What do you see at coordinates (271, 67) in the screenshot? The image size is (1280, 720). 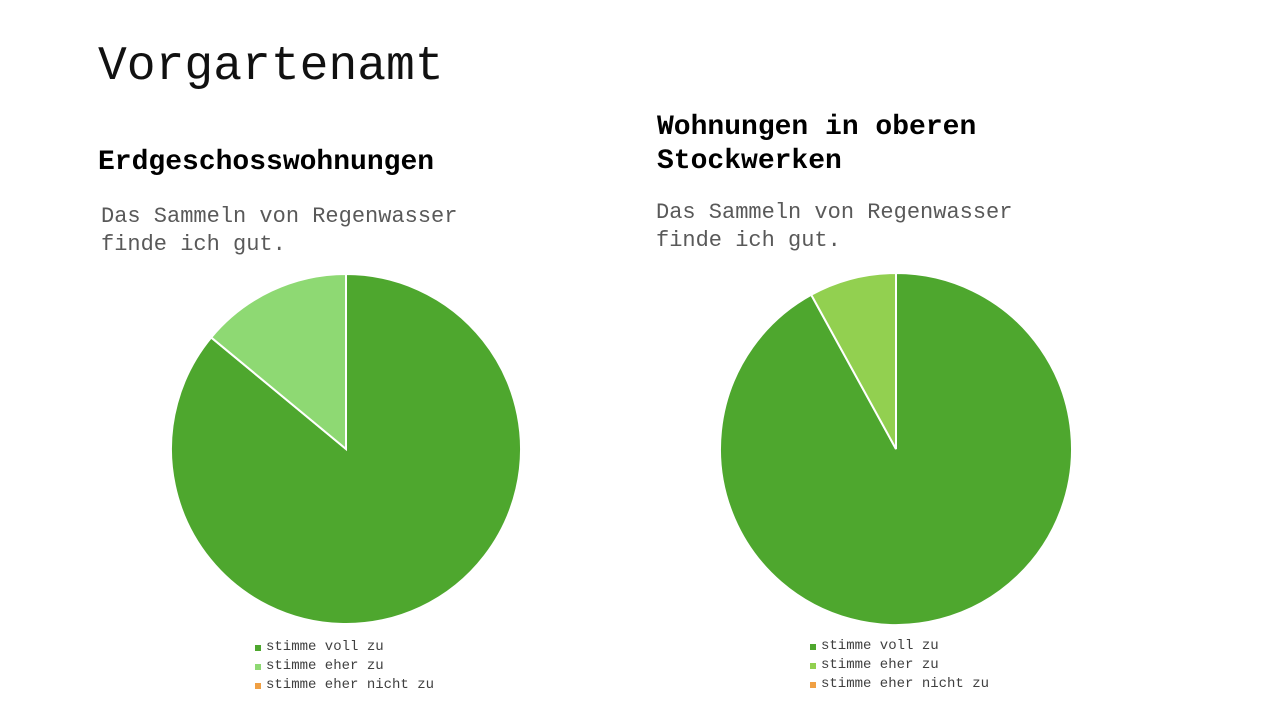 I see `slide-title: Vorgartenamt` at bounding box center [271, 67].